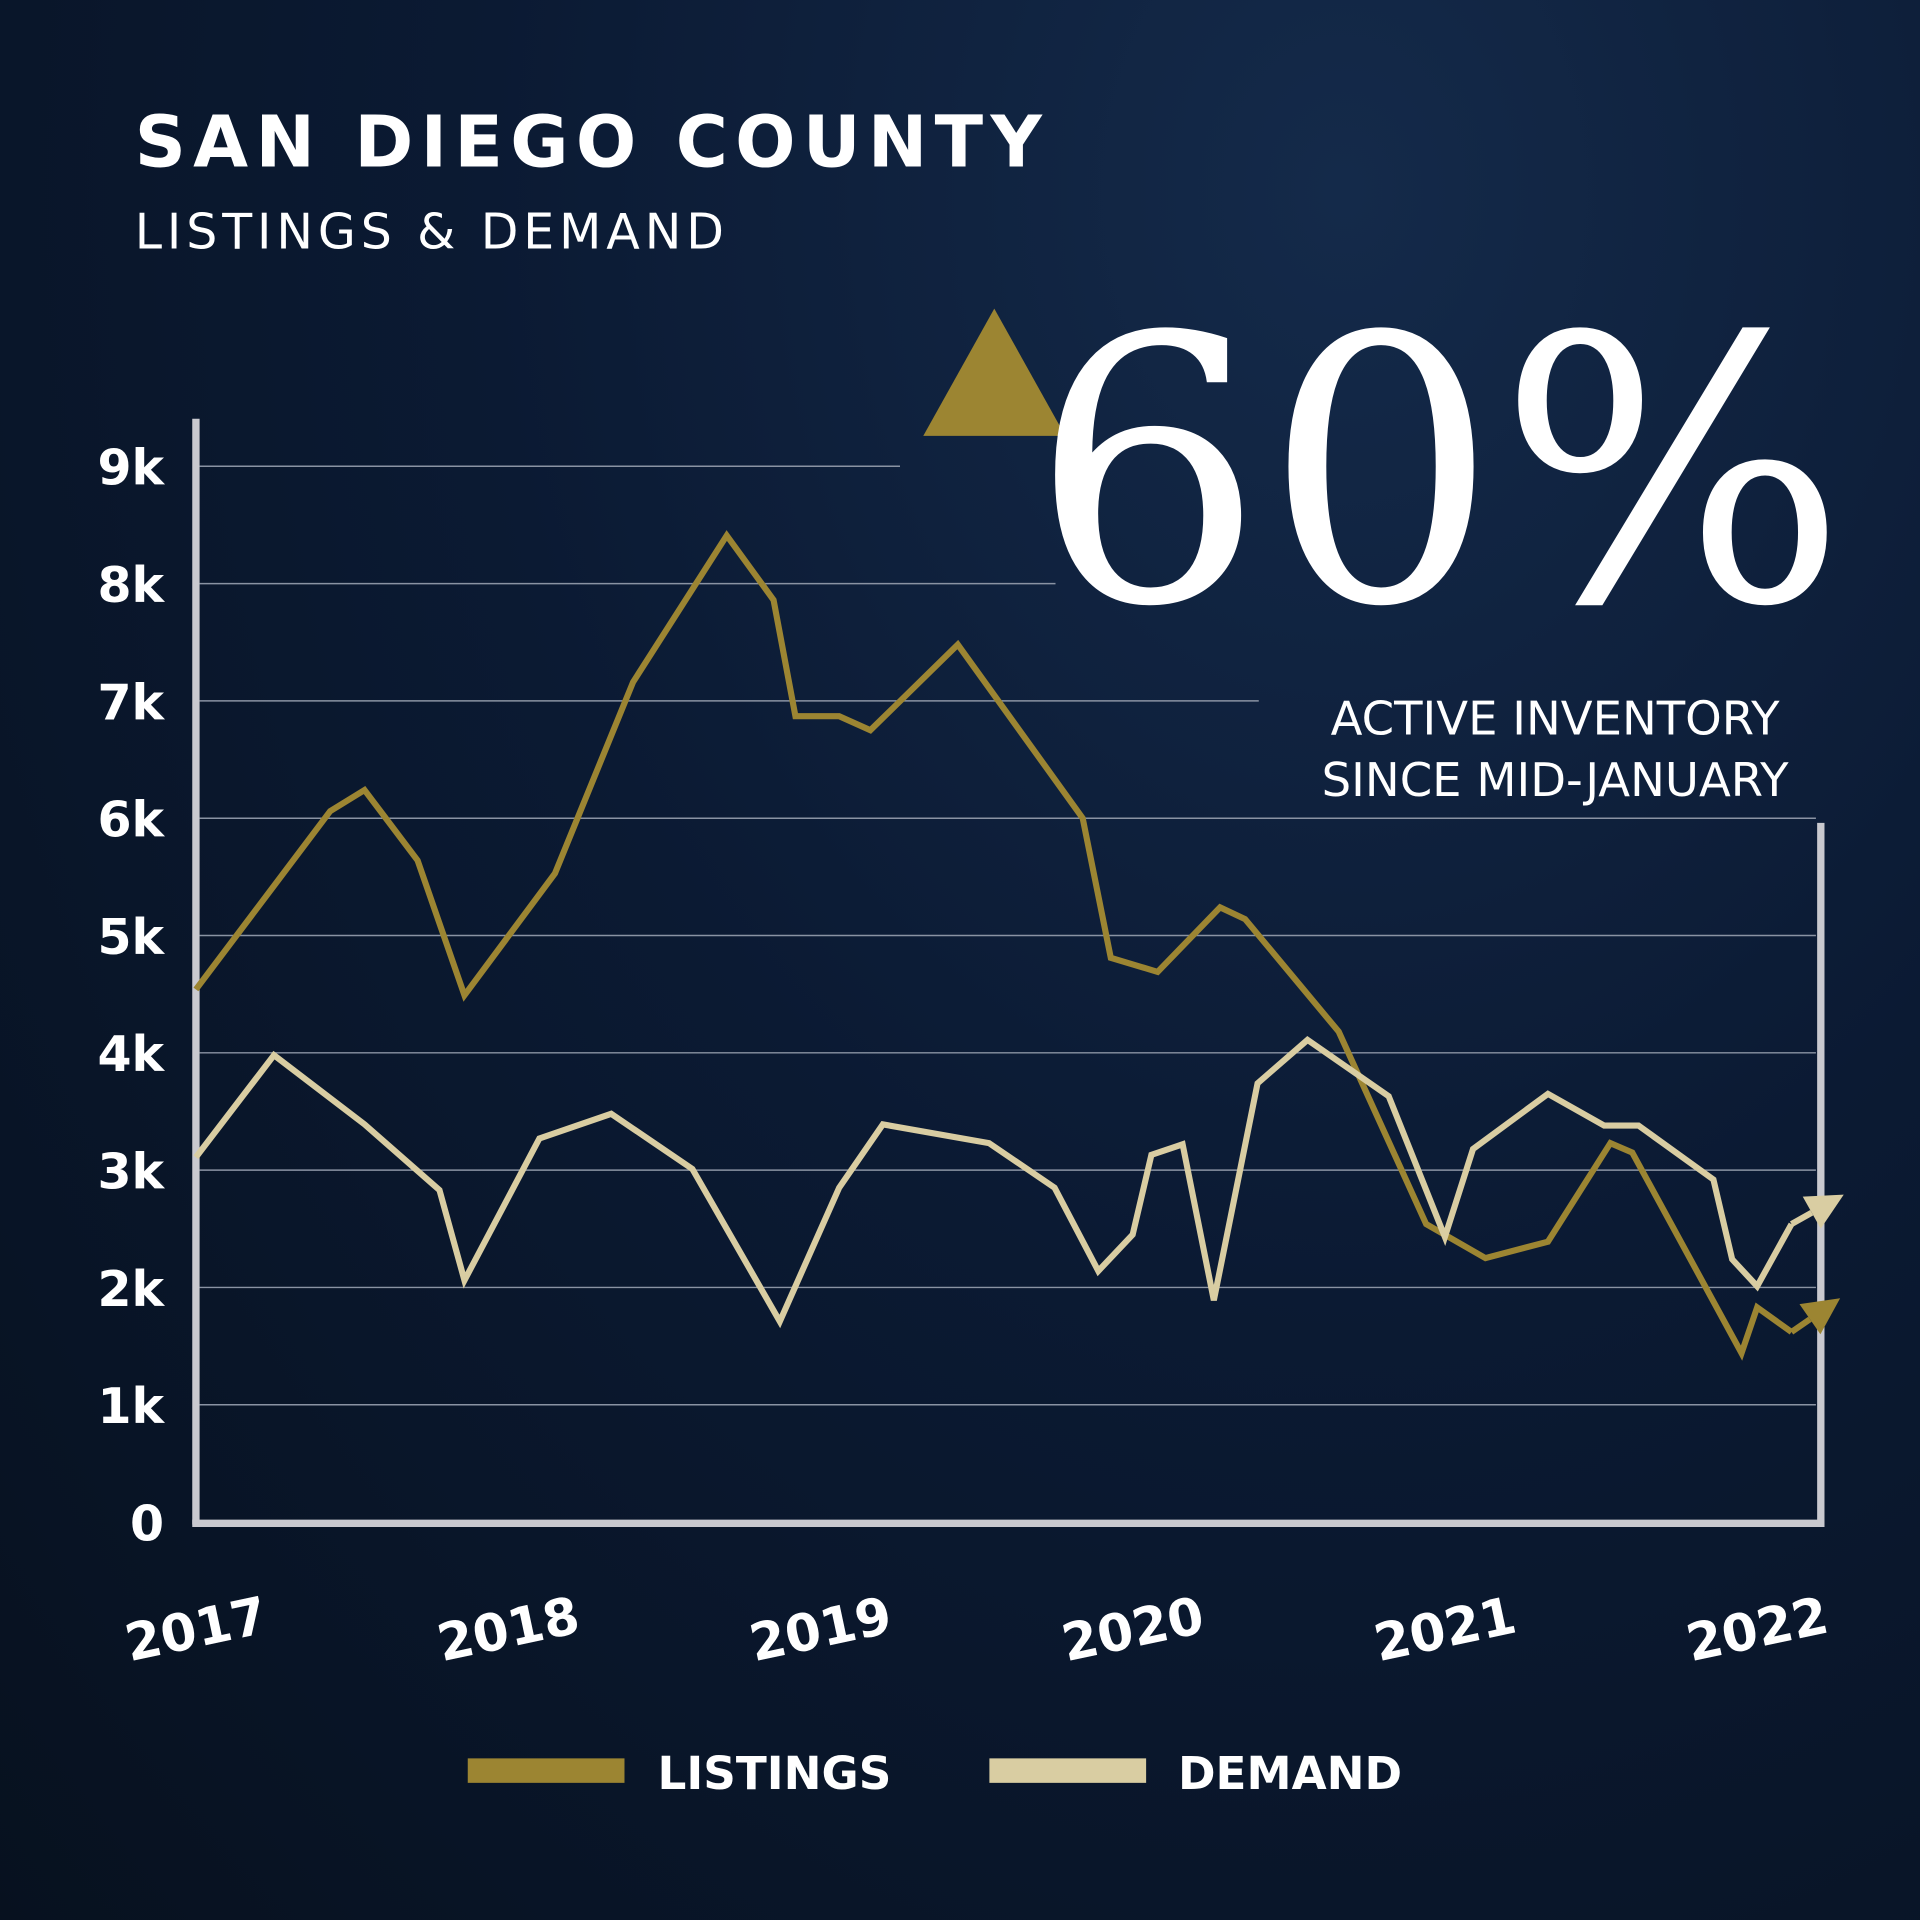 The image size is (1920, 1920). I want to click on x-tick-label: 2019, so click(820, 1630).